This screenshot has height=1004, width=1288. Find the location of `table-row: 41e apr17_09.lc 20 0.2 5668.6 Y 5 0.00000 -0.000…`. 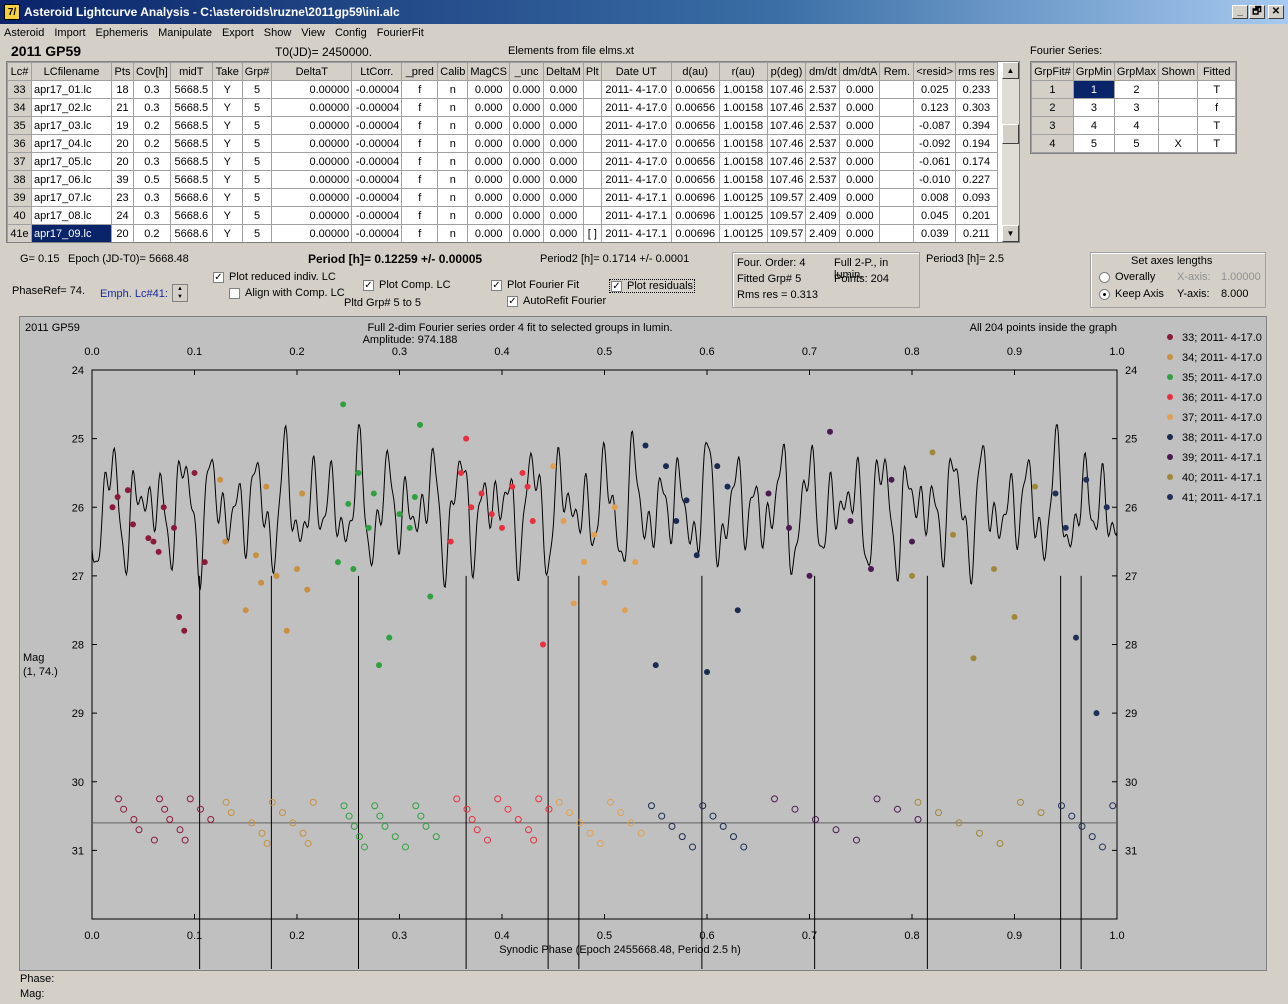

table-row: 41e apr17_09.lc 20 0.2 5668.6 Y 5 0.00000 -0.000… is located at coordinates (502, 233).